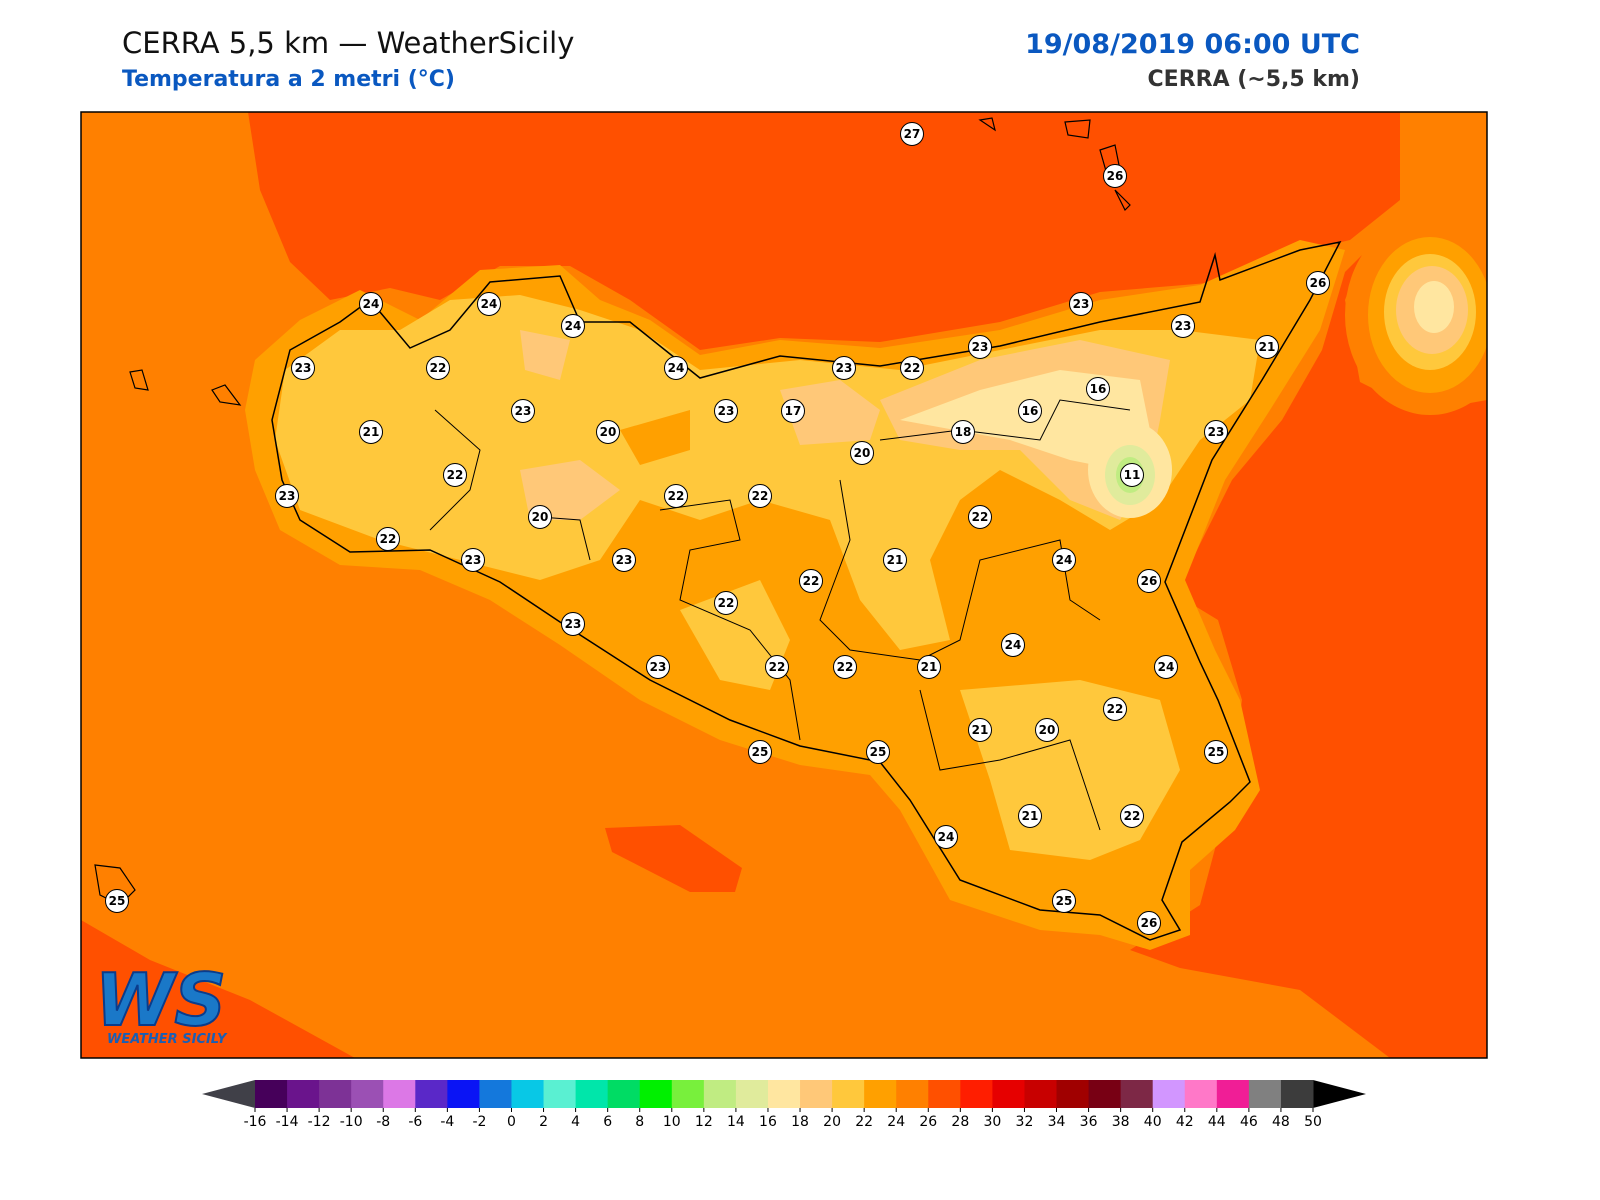  What do you see at coordinates (1217, 1122) in the screenshot?
I see `colorbar-tick-label: 44` at bounding box center [1217, 1122].